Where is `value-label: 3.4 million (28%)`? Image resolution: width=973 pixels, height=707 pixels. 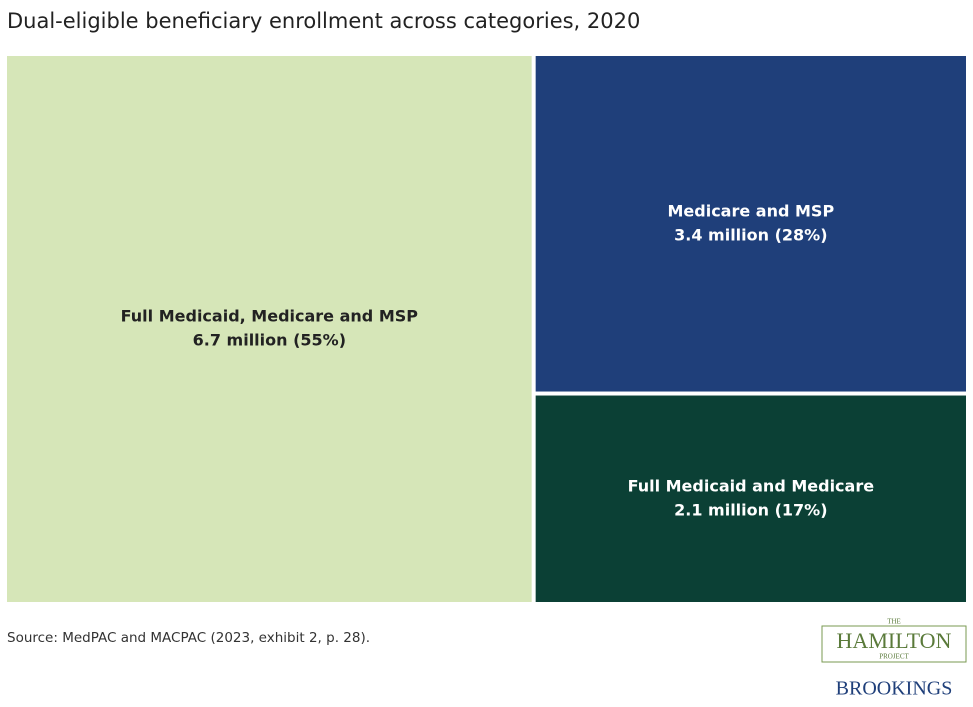 value-label: 3.4 million (28%) is located at coordinates (750, 234).